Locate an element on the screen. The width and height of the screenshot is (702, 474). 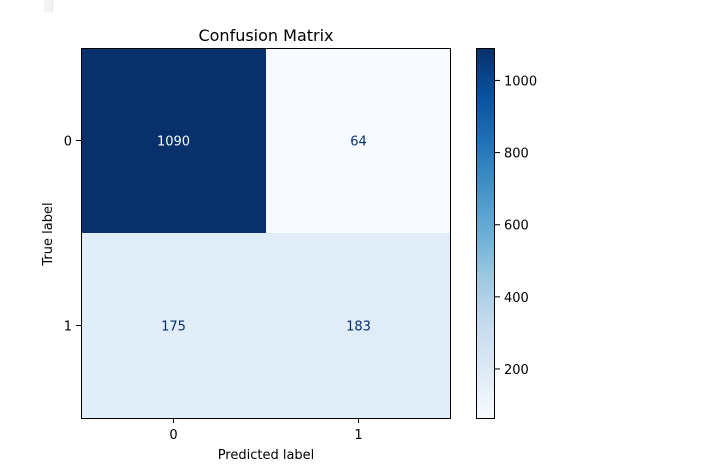
cell-value-label: 64 is located at coordinates (358, 142).